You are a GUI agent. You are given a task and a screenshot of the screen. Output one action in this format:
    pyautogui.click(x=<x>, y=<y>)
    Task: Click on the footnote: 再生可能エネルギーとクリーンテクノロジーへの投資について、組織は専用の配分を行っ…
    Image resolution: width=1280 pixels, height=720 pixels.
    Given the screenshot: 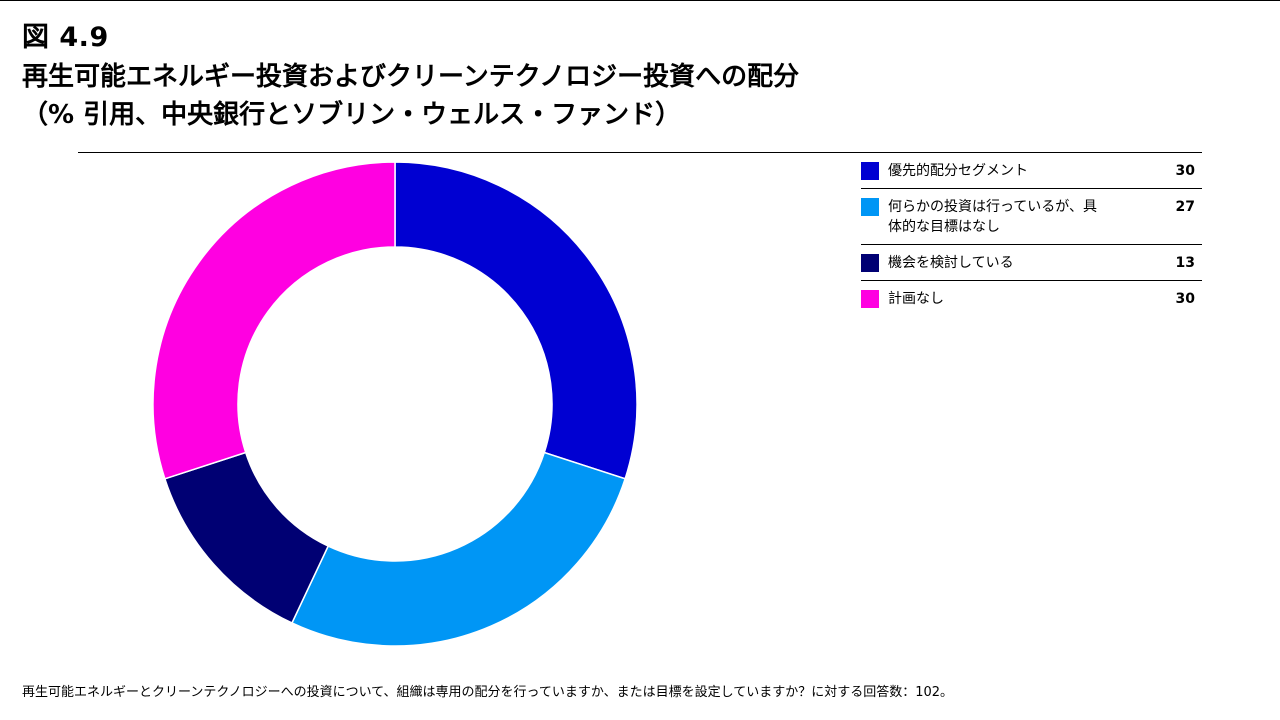 What is the action you would take?
    pyautogui.click(x=488, y=692)
    